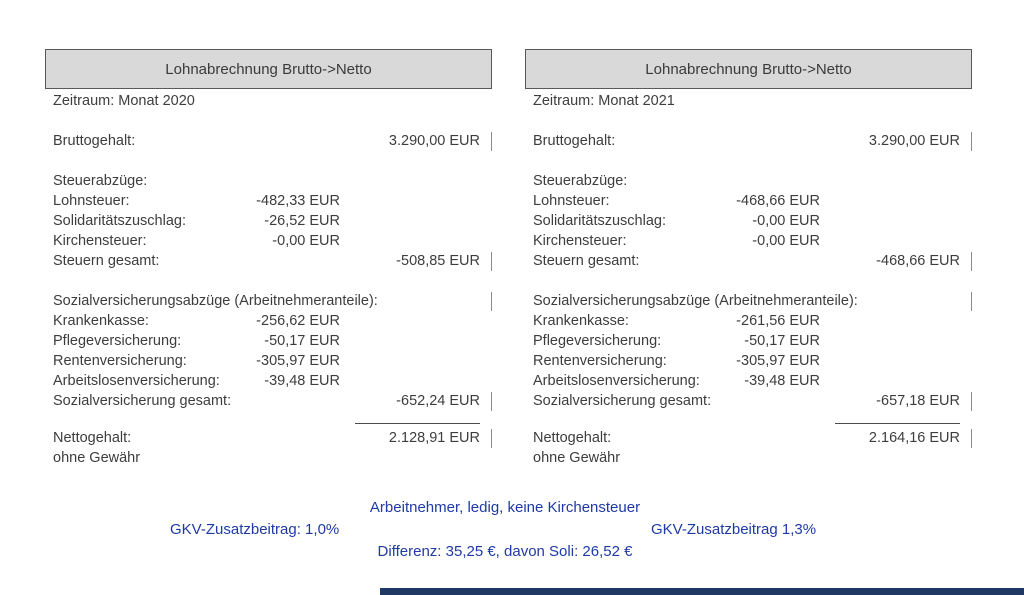 This screenshot has height=595, width=1024. I want to click on row-solidaritaetszuschlag: Solidaritätszuschlag: -0,00 EUR, so click(746, 221).